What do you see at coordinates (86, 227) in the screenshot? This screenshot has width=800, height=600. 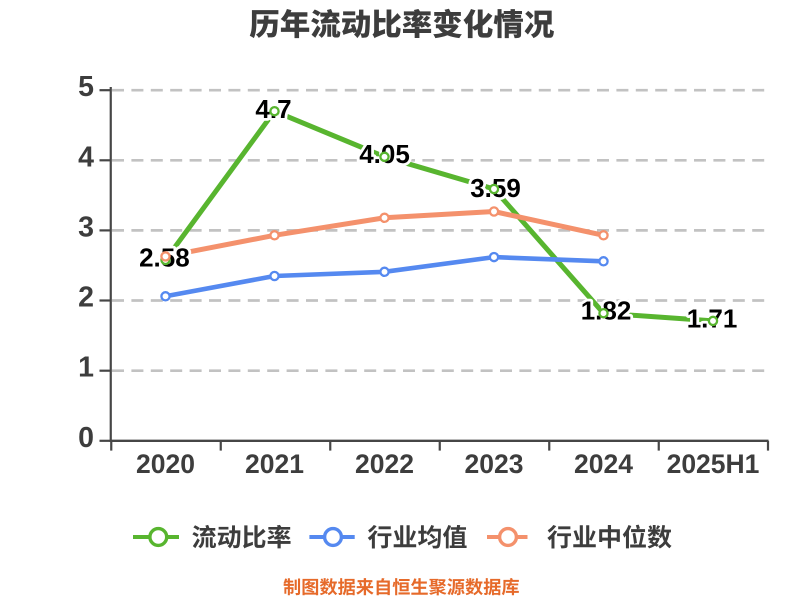 I see `svg-text: 3` at bounding box center [86, 227].